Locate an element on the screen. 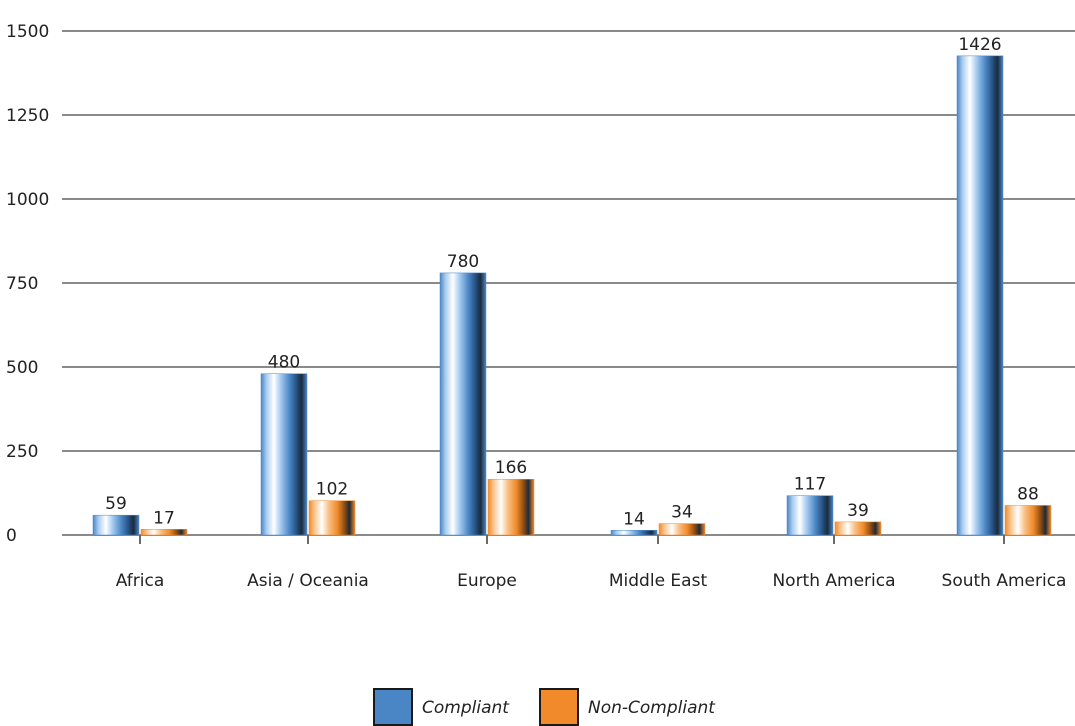  y-tick-label: 1000 is located at coordinates (27, 200).